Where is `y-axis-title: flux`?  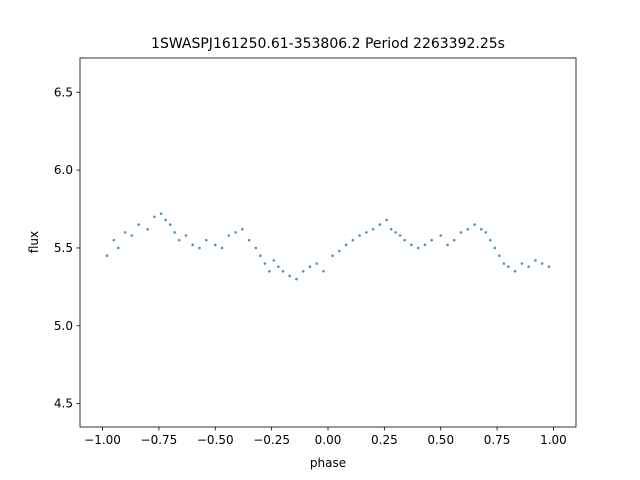
y-axis-title: flux is located at coordinates (34, 242).